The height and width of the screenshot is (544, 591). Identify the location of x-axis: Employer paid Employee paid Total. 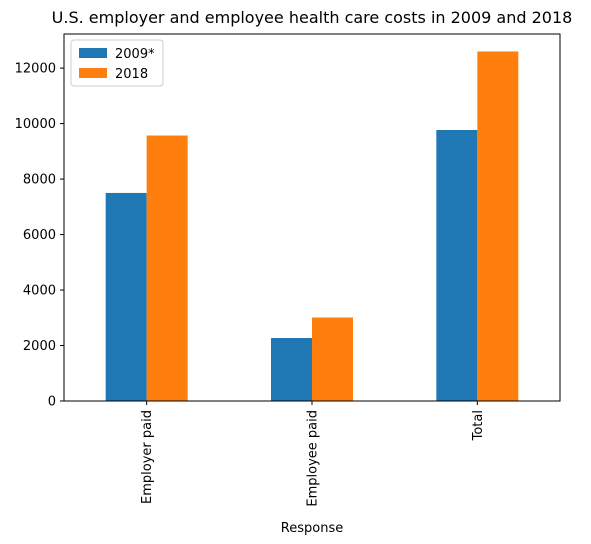
(313, 454).